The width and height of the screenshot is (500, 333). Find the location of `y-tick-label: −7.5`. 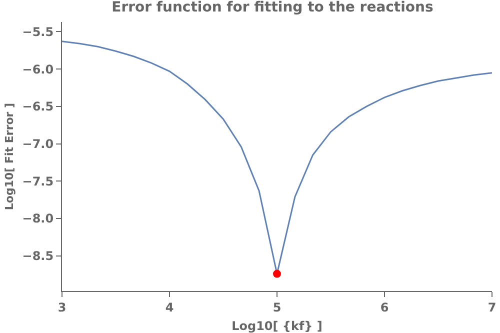

y-tick-label: −7.5 is located at coordinates (38, 181).